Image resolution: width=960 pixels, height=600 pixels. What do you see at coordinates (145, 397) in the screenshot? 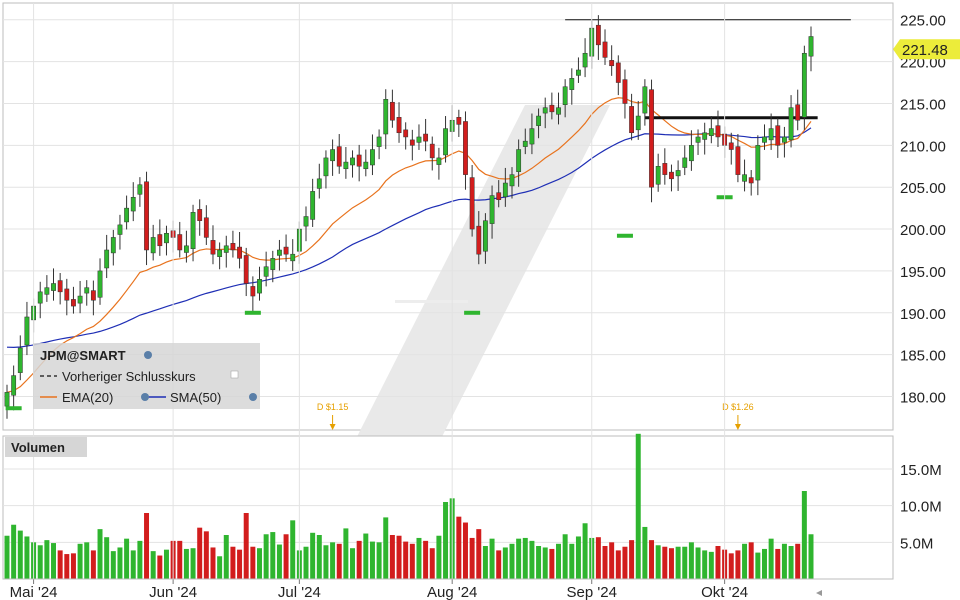
I see `ema-settings-icon` at bounding box center [145, 397].